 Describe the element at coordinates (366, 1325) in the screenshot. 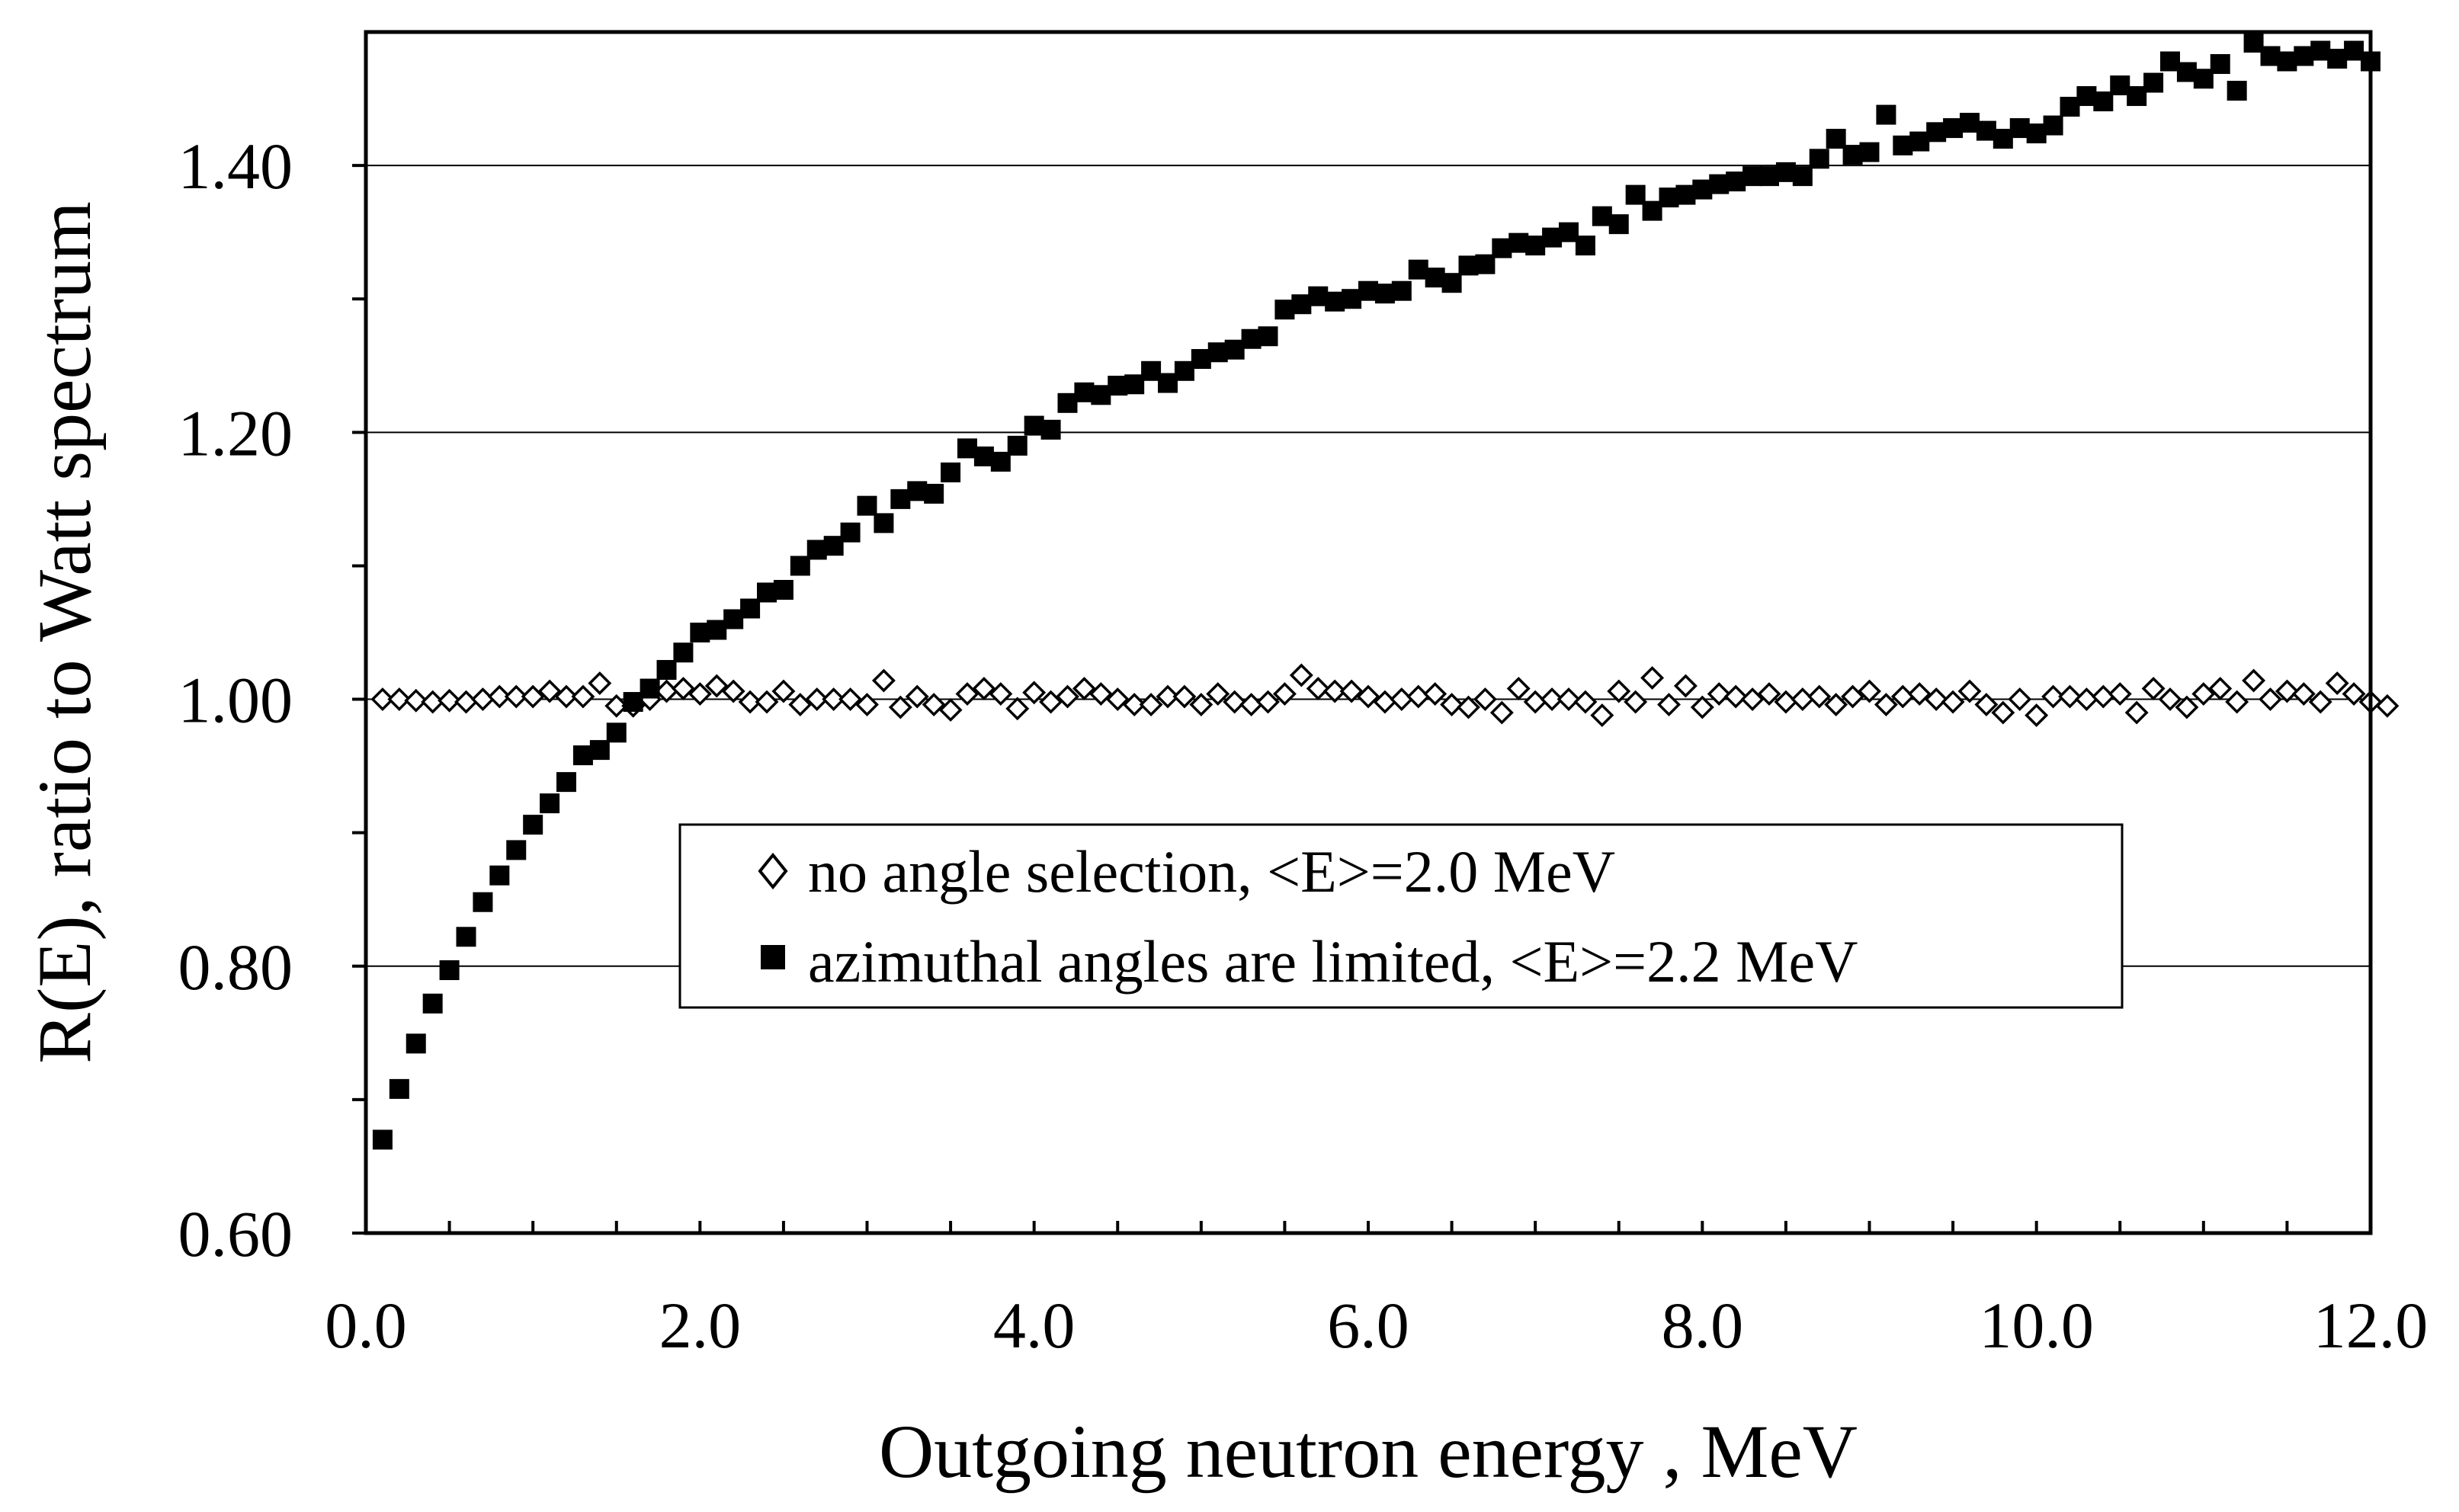

I see `x-tick-label: 0.0` at that location.